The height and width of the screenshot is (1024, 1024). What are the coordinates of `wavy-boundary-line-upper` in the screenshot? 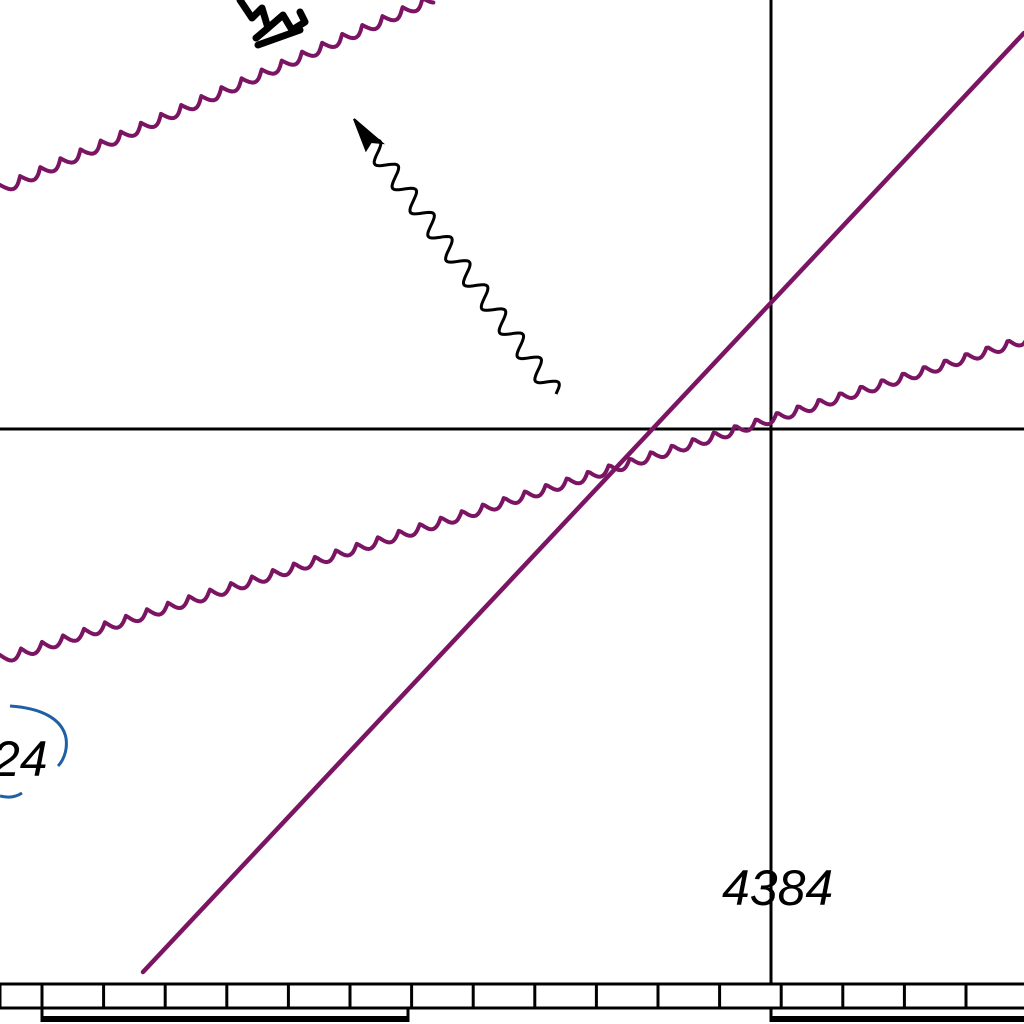 It's located at (218, 96).